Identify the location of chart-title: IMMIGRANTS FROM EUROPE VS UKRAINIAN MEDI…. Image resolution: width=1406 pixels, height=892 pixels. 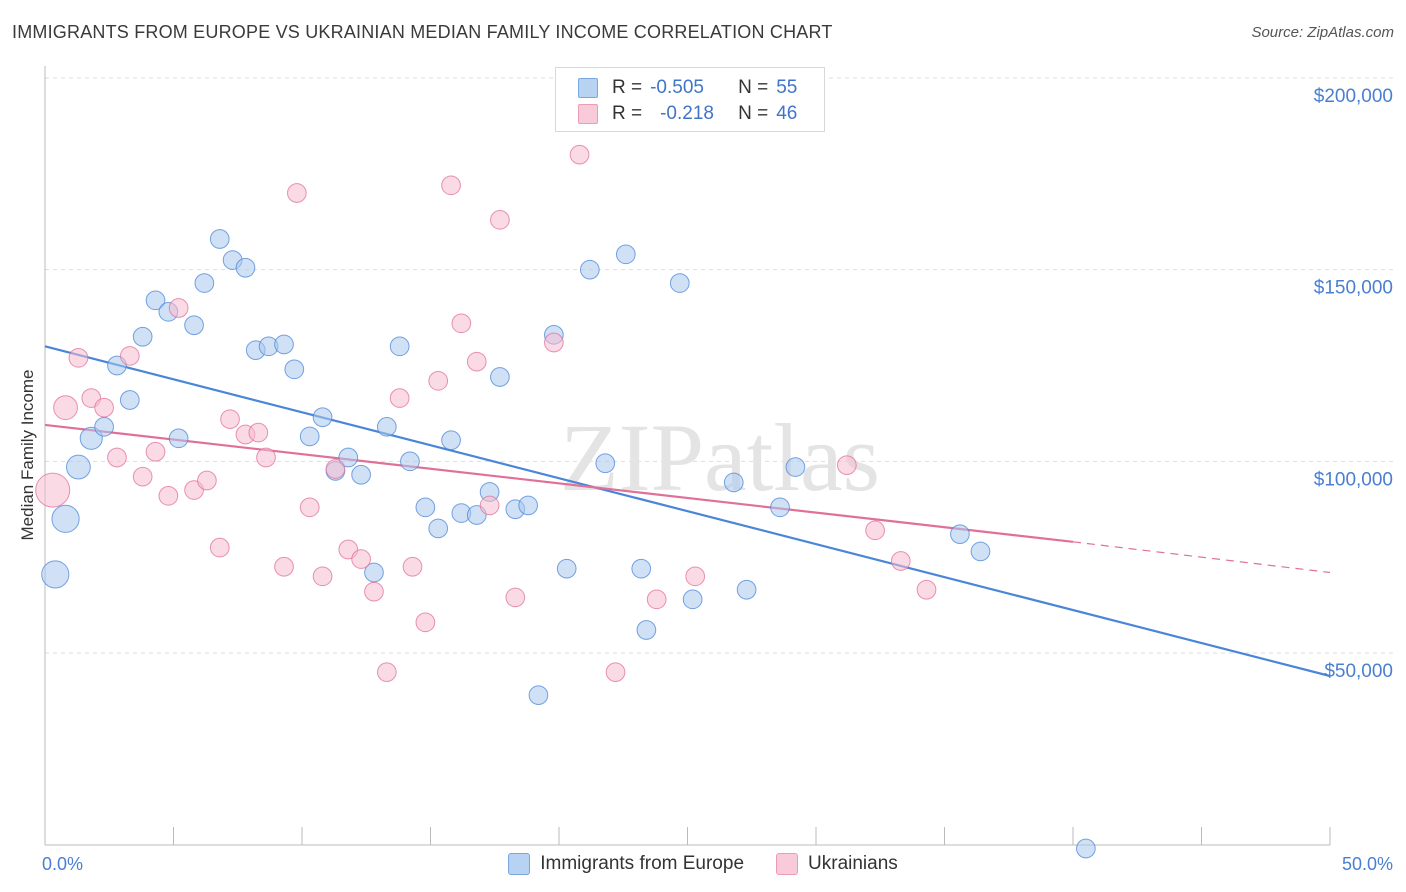
(422, 32).